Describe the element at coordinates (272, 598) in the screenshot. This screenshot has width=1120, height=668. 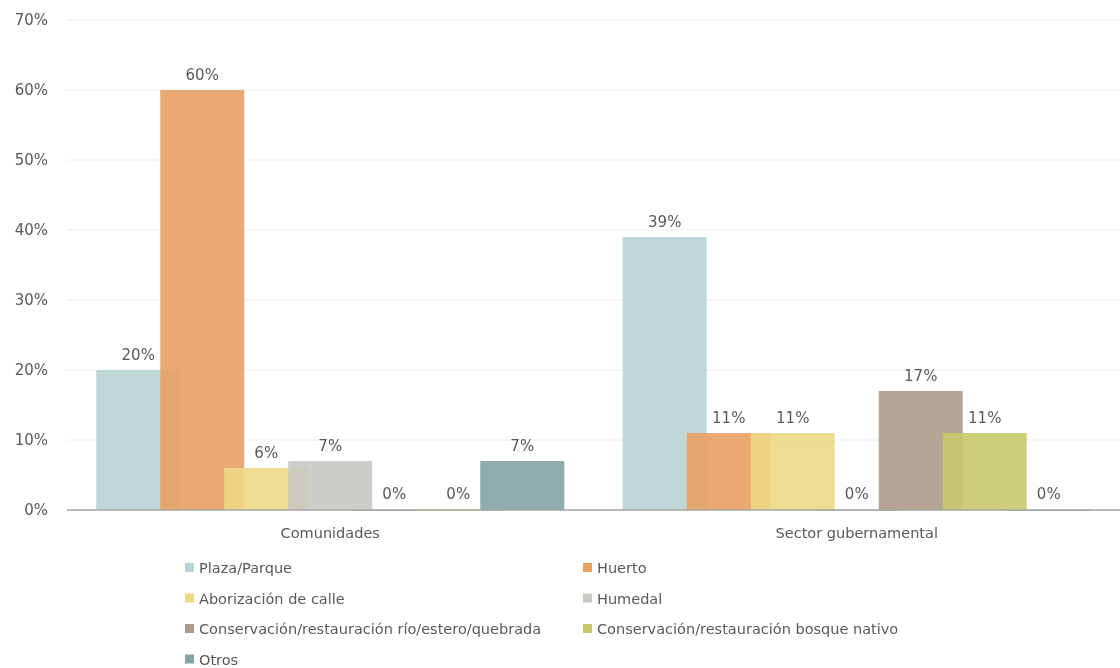
I see `legend-label: Aborización de calle` at that location.